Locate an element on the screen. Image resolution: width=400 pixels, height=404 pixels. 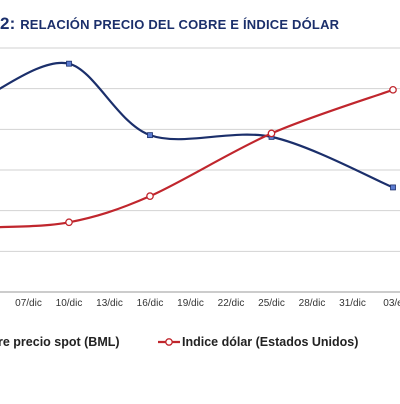
x-tick-label: 10/dic is located at coordinates (69, 303).